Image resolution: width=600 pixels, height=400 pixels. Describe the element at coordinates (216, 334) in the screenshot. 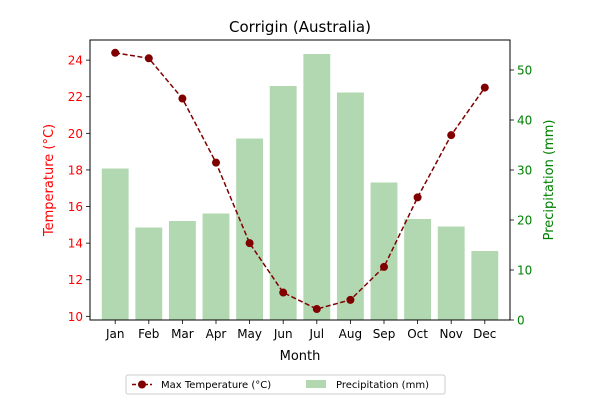

I see `x-tick-label-apr: Apr` at that location.